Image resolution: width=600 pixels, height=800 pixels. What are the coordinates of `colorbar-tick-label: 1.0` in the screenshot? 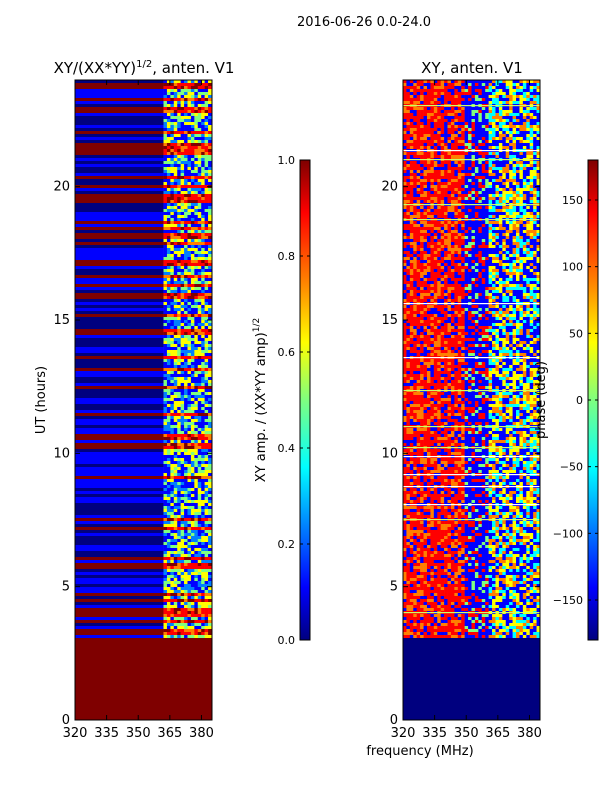 It's located at (287, 160).